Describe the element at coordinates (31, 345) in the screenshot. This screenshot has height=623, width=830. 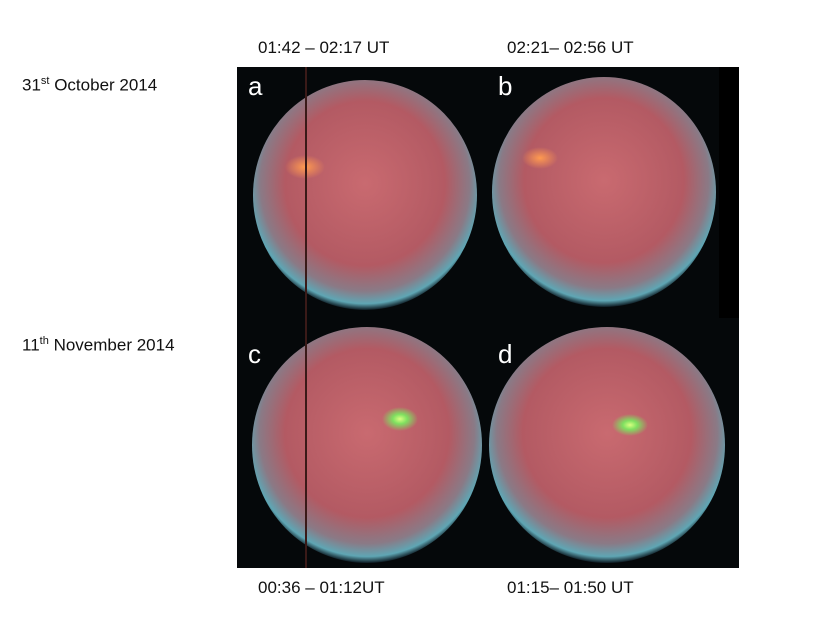
I see `day: 11` at that location.